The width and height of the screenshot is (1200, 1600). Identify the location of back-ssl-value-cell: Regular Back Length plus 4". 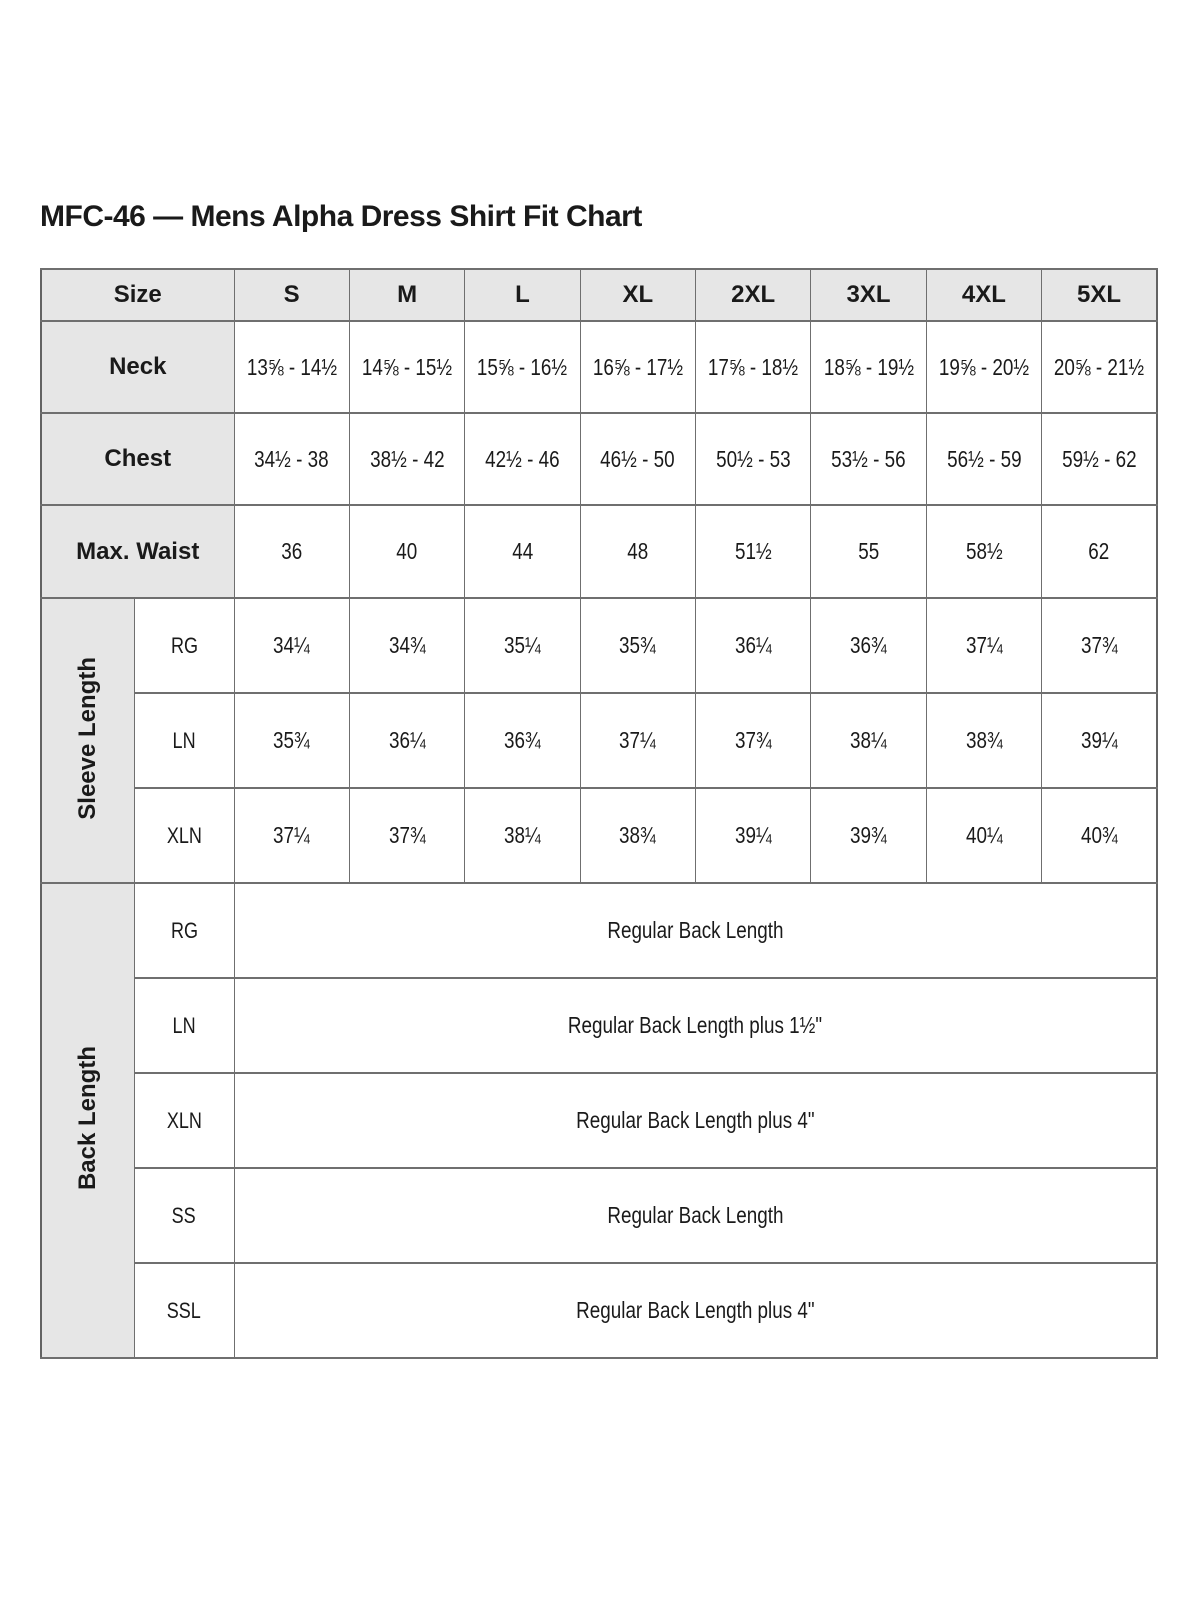
(695, 1310).